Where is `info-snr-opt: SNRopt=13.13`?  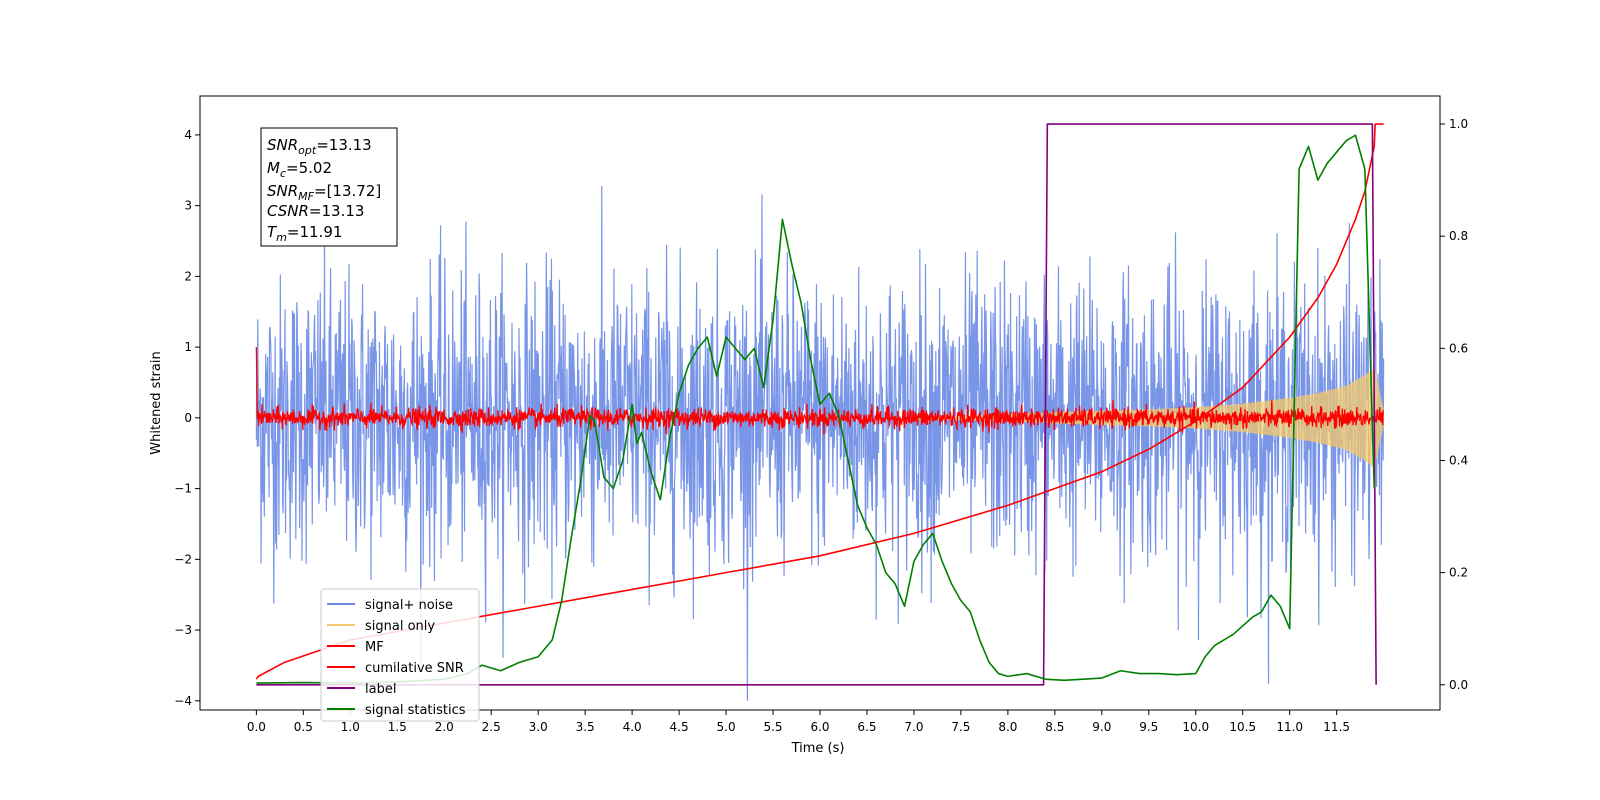
info-snr-opt: SNRopt=13.13 is located at coordinates (319, 146).